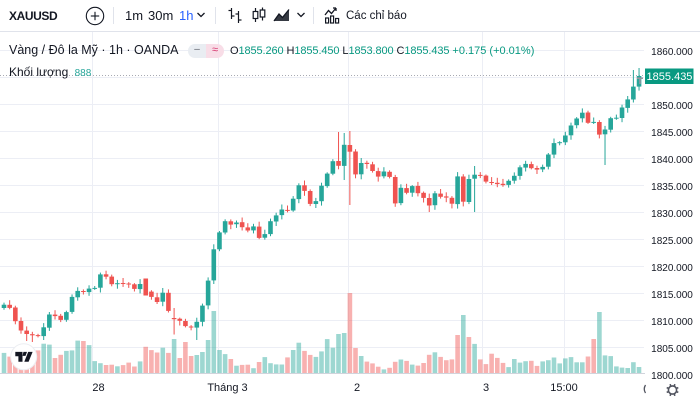 This screenshot has width=700, height=400. I want to click on svg-text: 1845.000, so click(672, 133).